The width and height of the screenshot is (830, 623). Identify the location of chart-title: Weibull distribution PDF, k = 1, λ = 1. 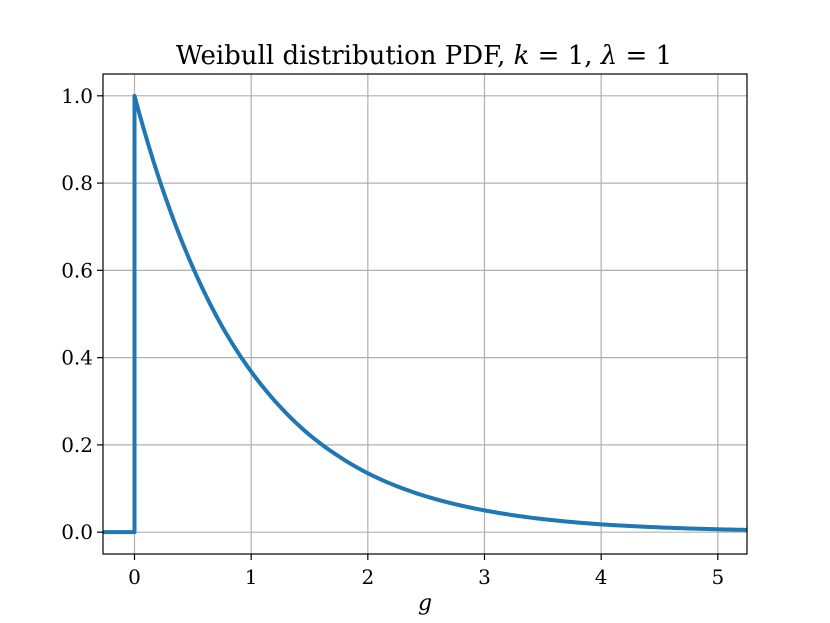
(424, 56).